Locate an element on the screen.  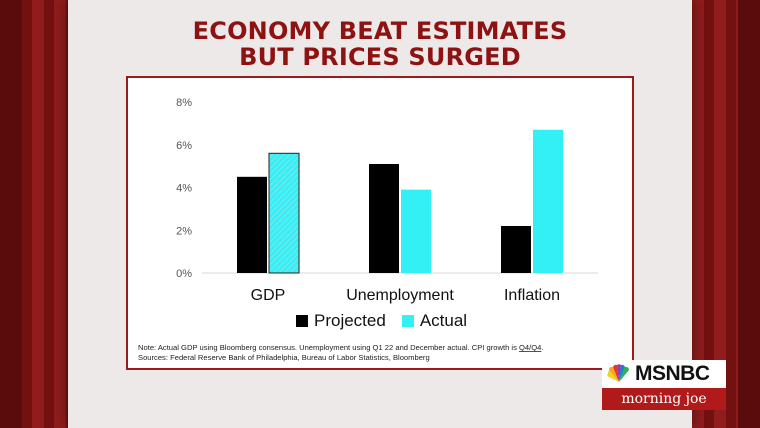
footnote-note-end: . is located at coordinates (542, 347).